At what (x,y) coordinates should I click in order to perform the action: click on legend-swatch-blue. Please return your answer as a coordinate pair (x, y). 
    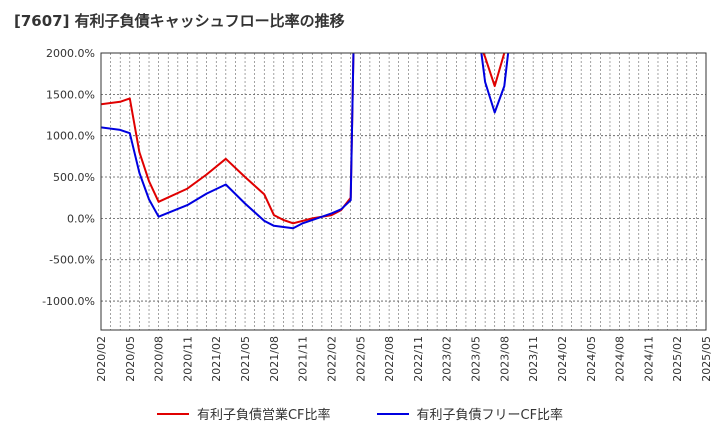
    Looking at the image, I should click on (392, 413).